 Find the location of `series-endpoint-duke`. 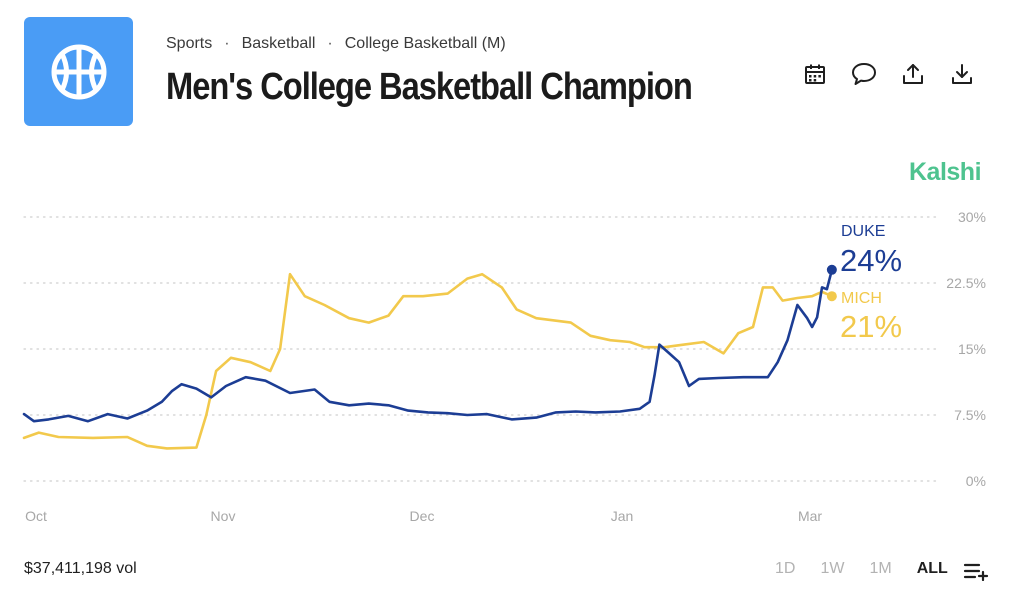

series-endpoint-duke is located at coordinates (831, 269).